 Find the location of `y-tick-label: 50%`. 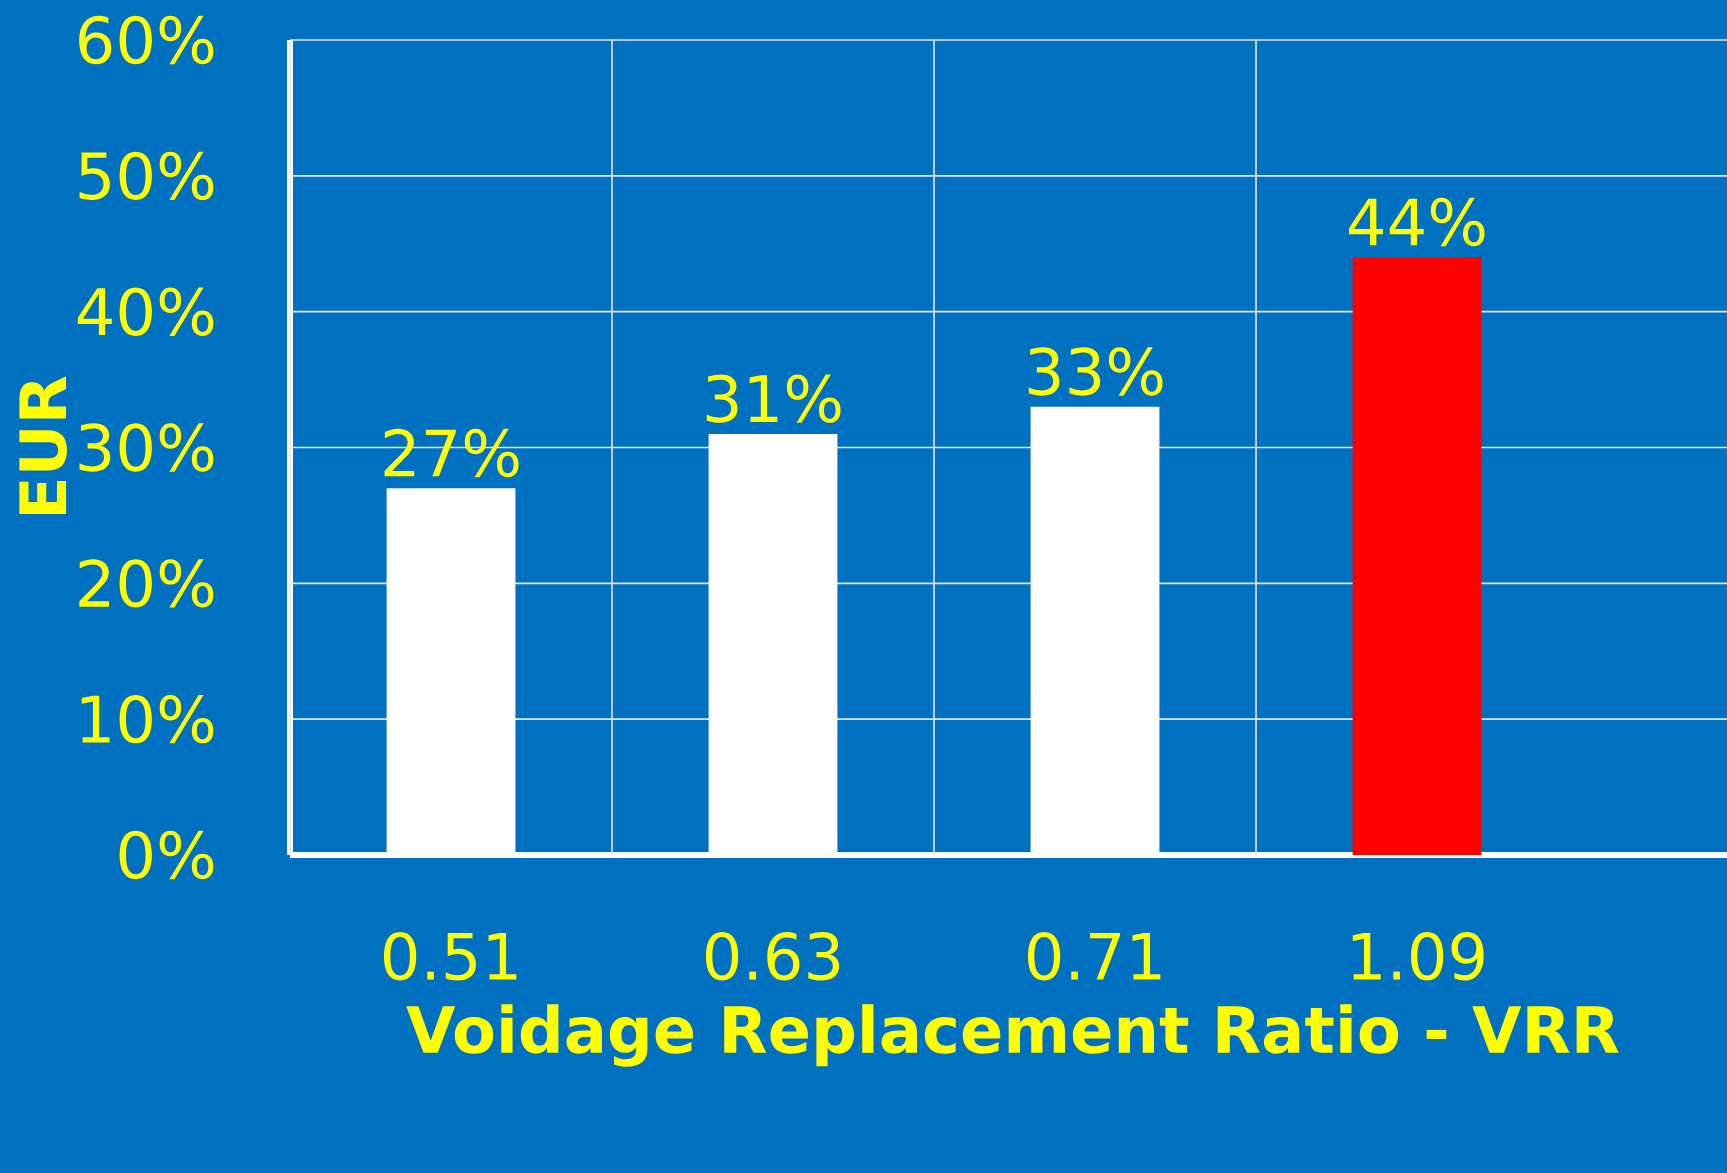

y-tick-label: 50% is located at coordinates (146, 176).